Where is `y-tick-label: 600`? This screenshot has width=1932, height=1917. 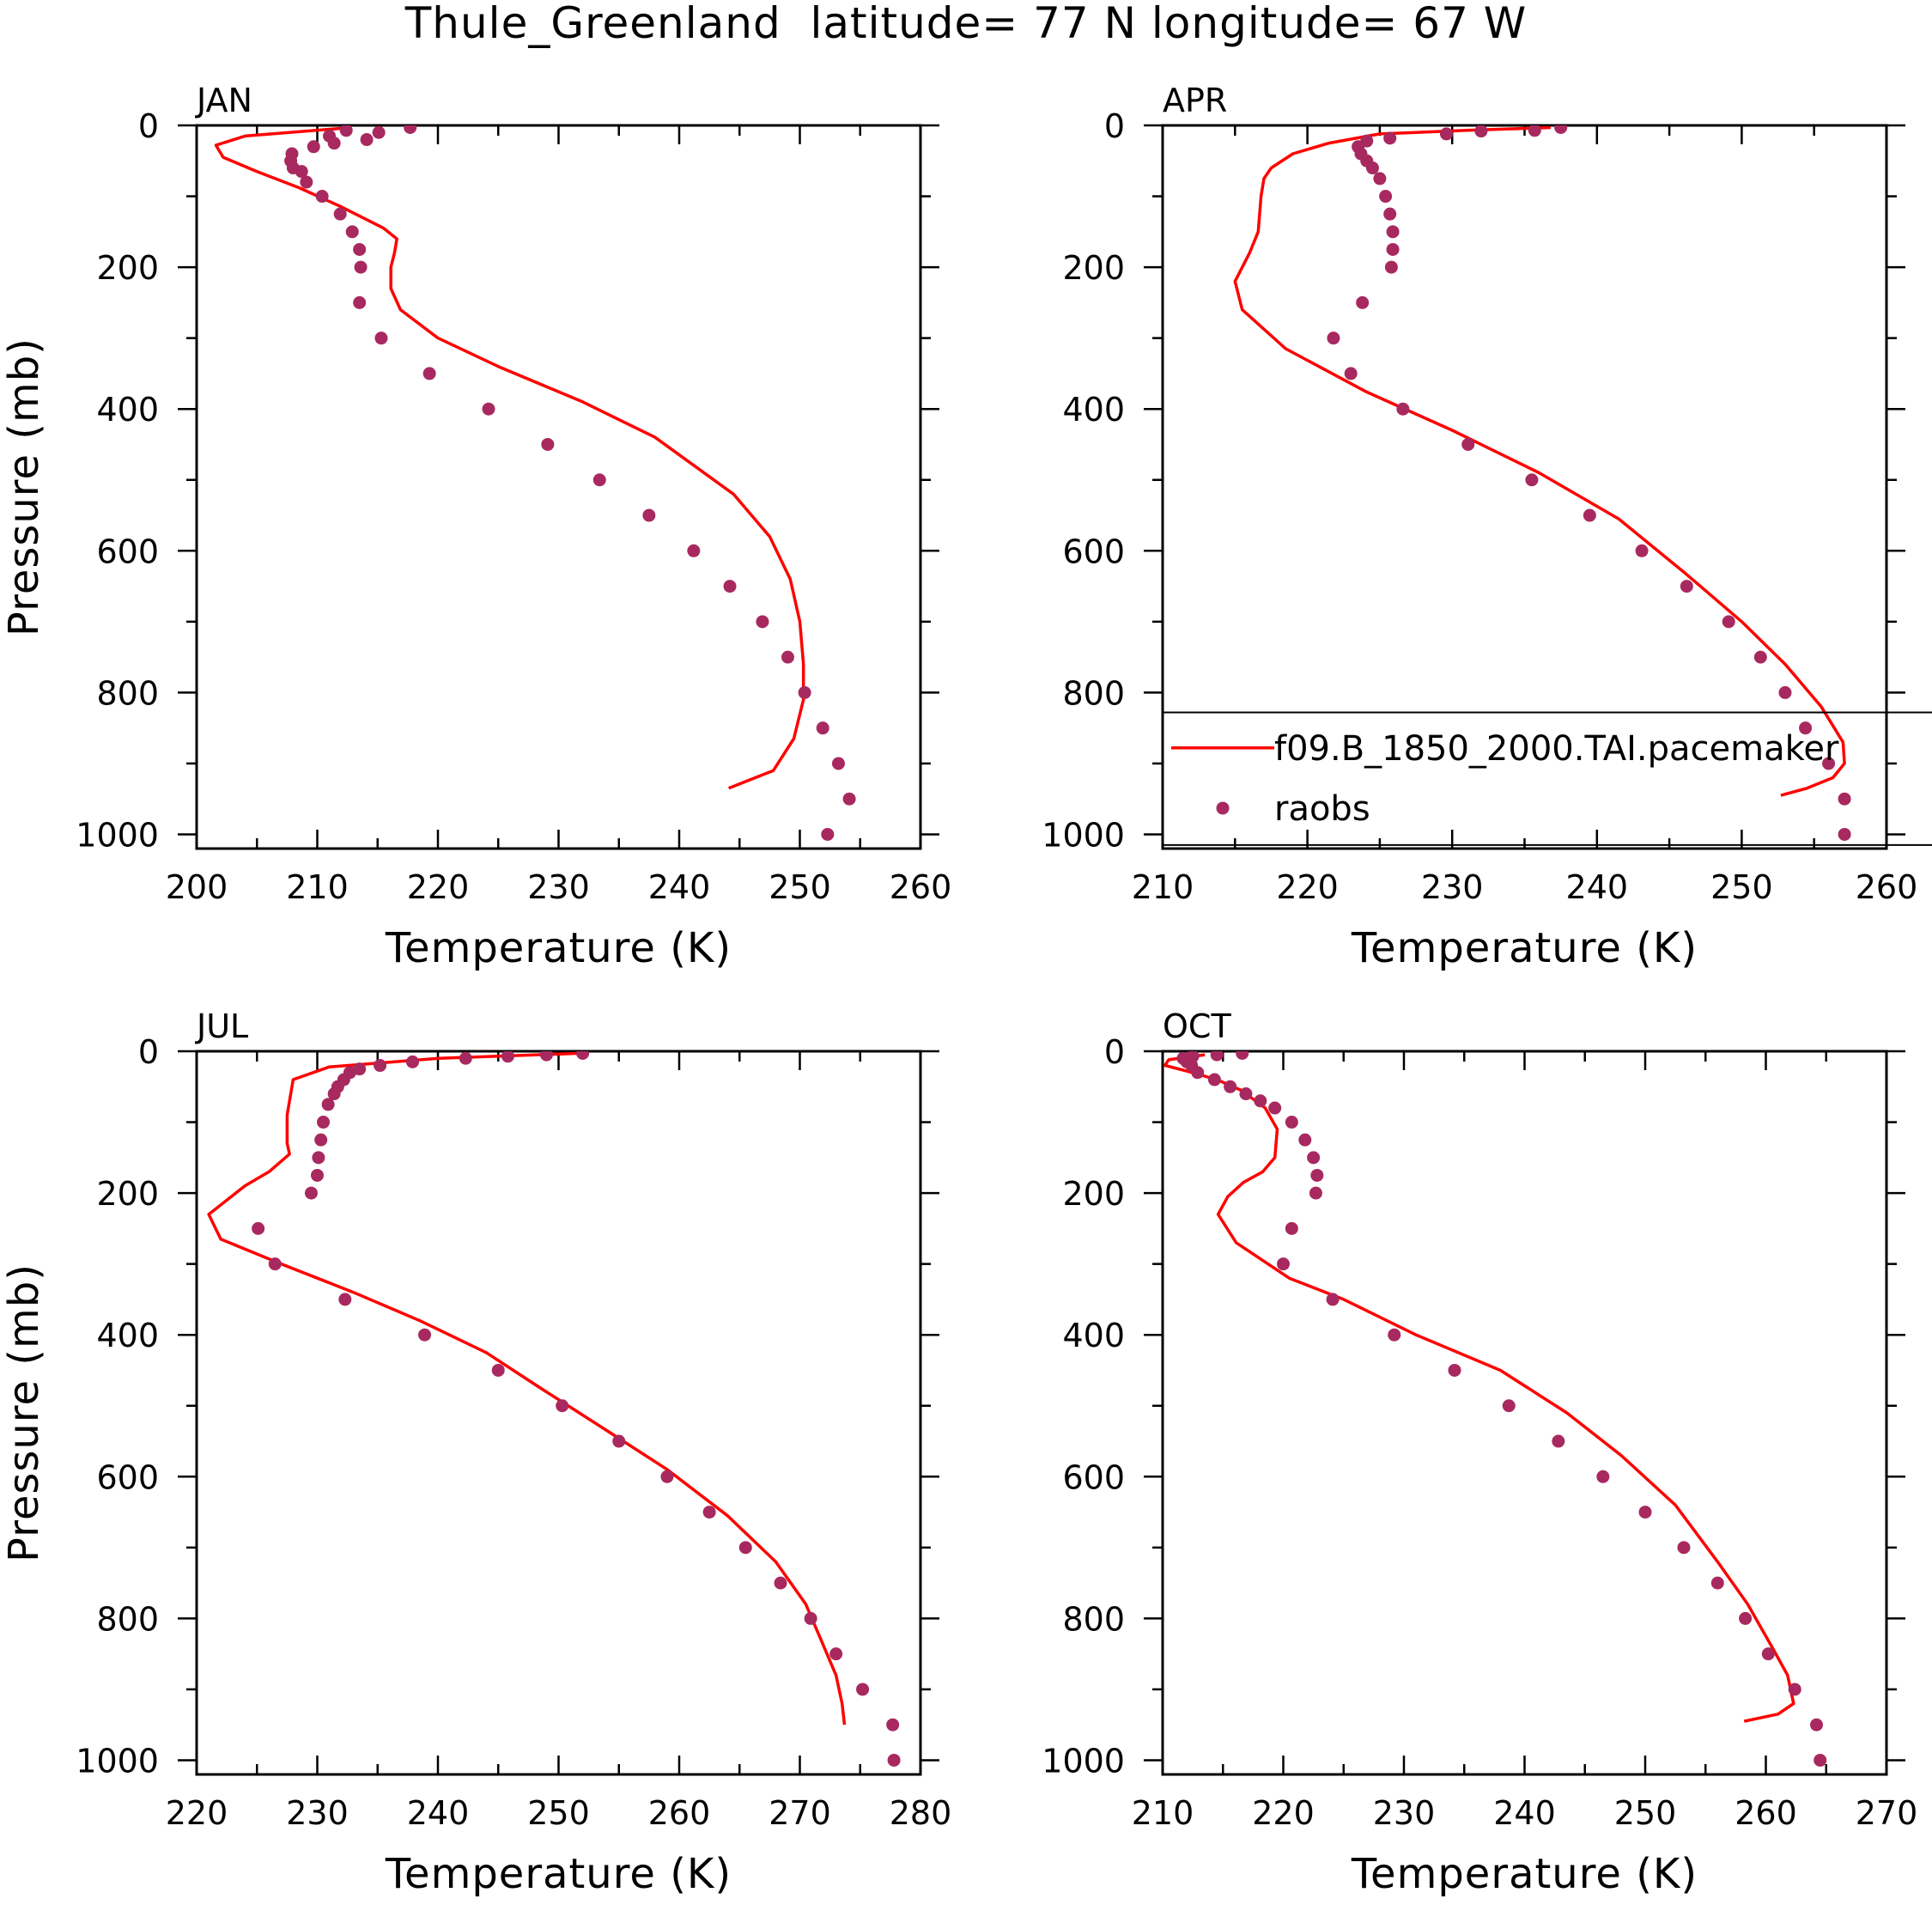 y-tick-label: 600 is located at coordinates (1093, 551).